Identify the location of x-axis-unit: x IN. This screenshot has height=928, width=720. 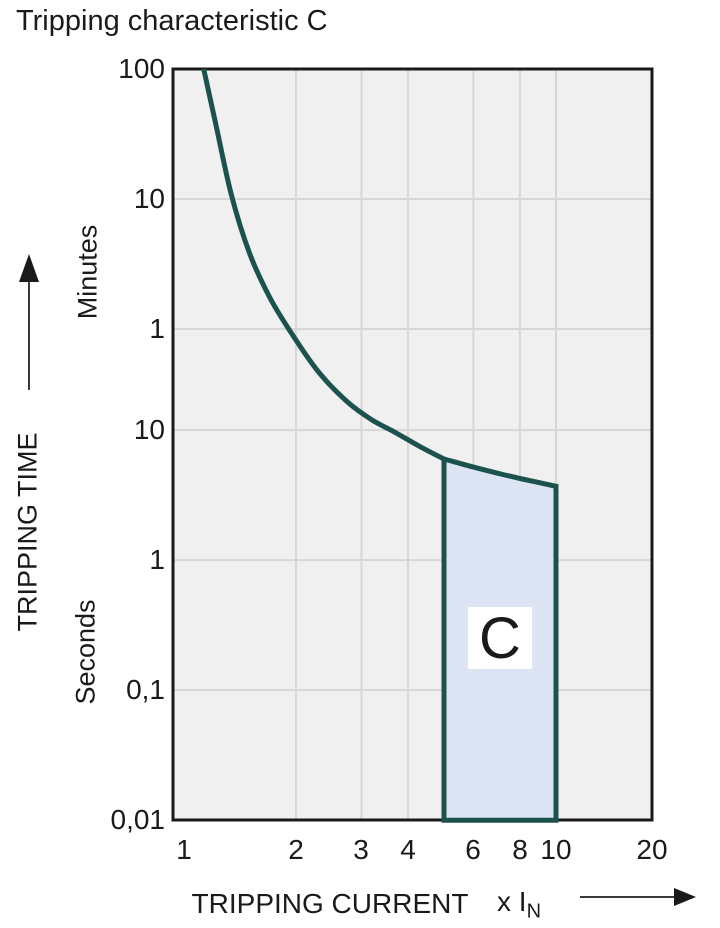
(519, 905).